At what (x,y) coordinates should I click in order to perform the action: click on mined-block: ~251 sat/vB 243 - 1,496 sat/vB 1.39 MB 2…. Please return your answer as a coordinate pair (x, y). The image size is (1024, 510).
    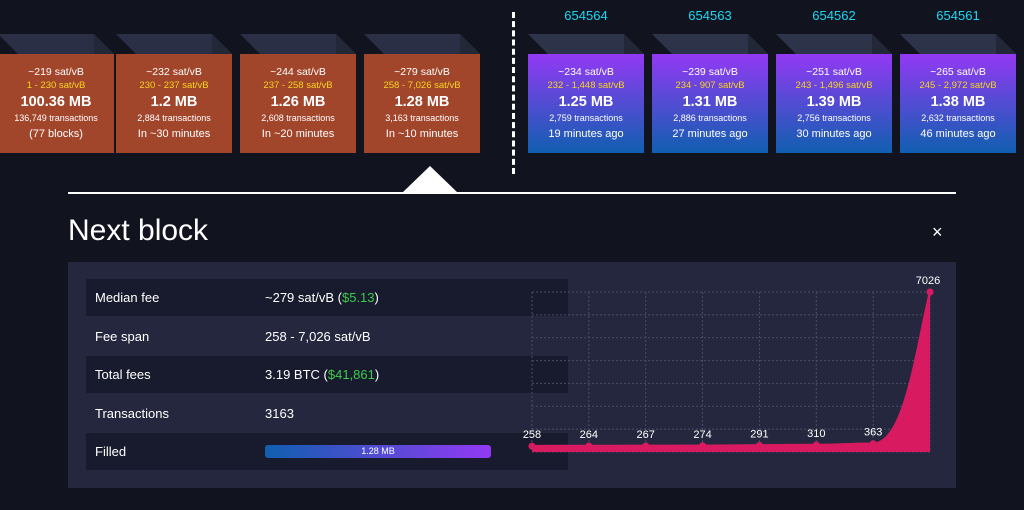
    Looking at the image, I should click on (834, 93).